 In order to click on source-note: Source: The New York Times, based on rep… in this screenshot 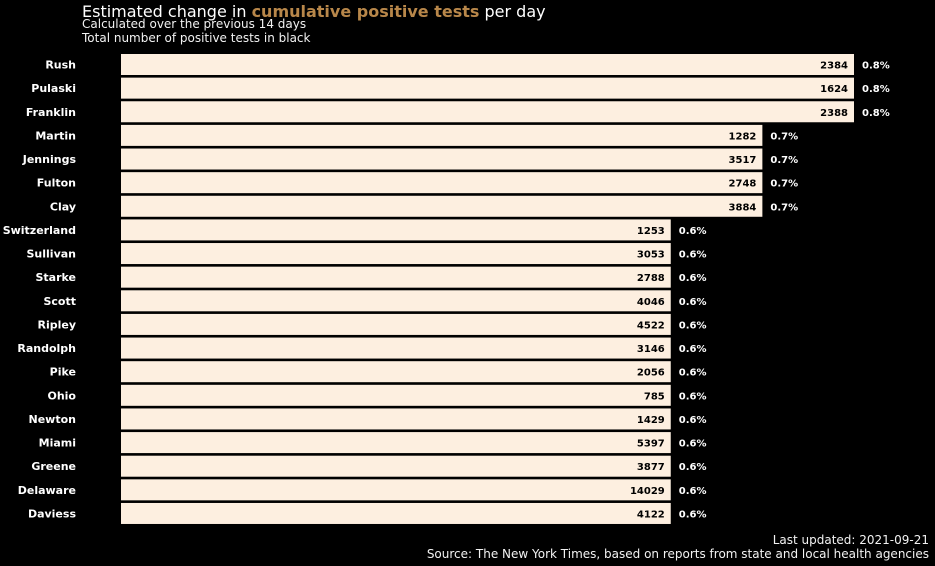, I will do `click(677, 554)`.